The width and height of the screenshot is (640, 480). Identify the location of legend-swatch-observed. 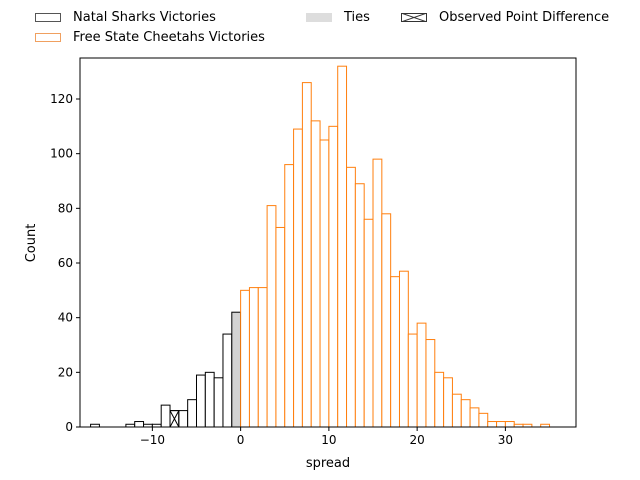
(414, 17).